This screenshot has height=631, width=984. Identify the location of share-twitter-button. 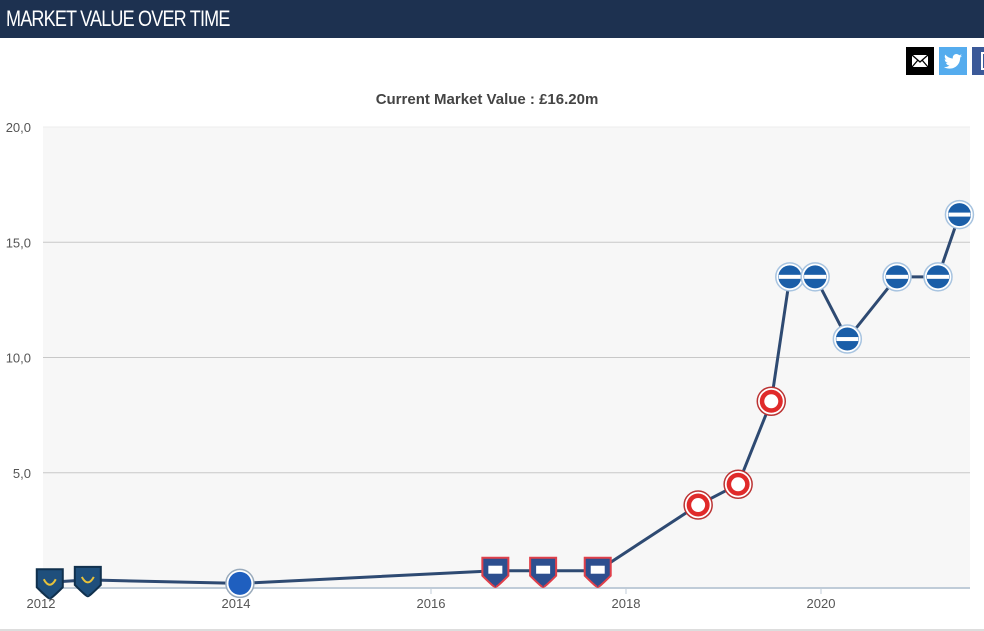
(953, 61).